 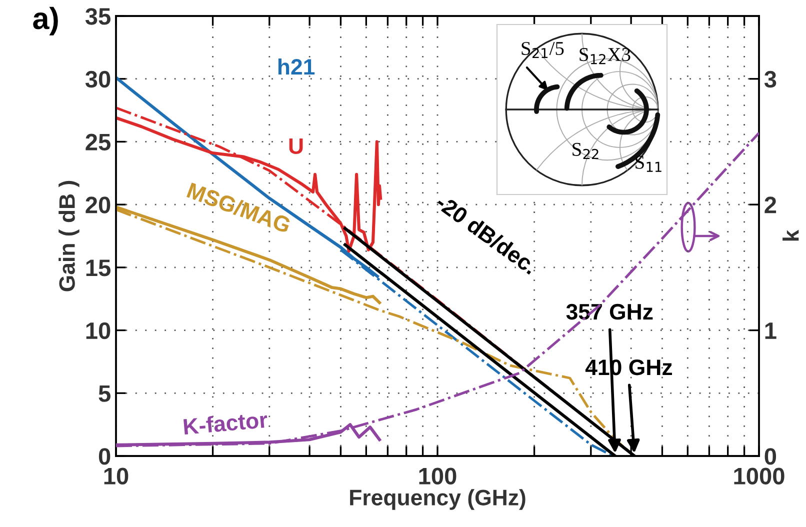 What do you see at coordinates (759, 476) in the screenshot?
I see `x-tick-label: 1000` at bounding box center [759, 476].